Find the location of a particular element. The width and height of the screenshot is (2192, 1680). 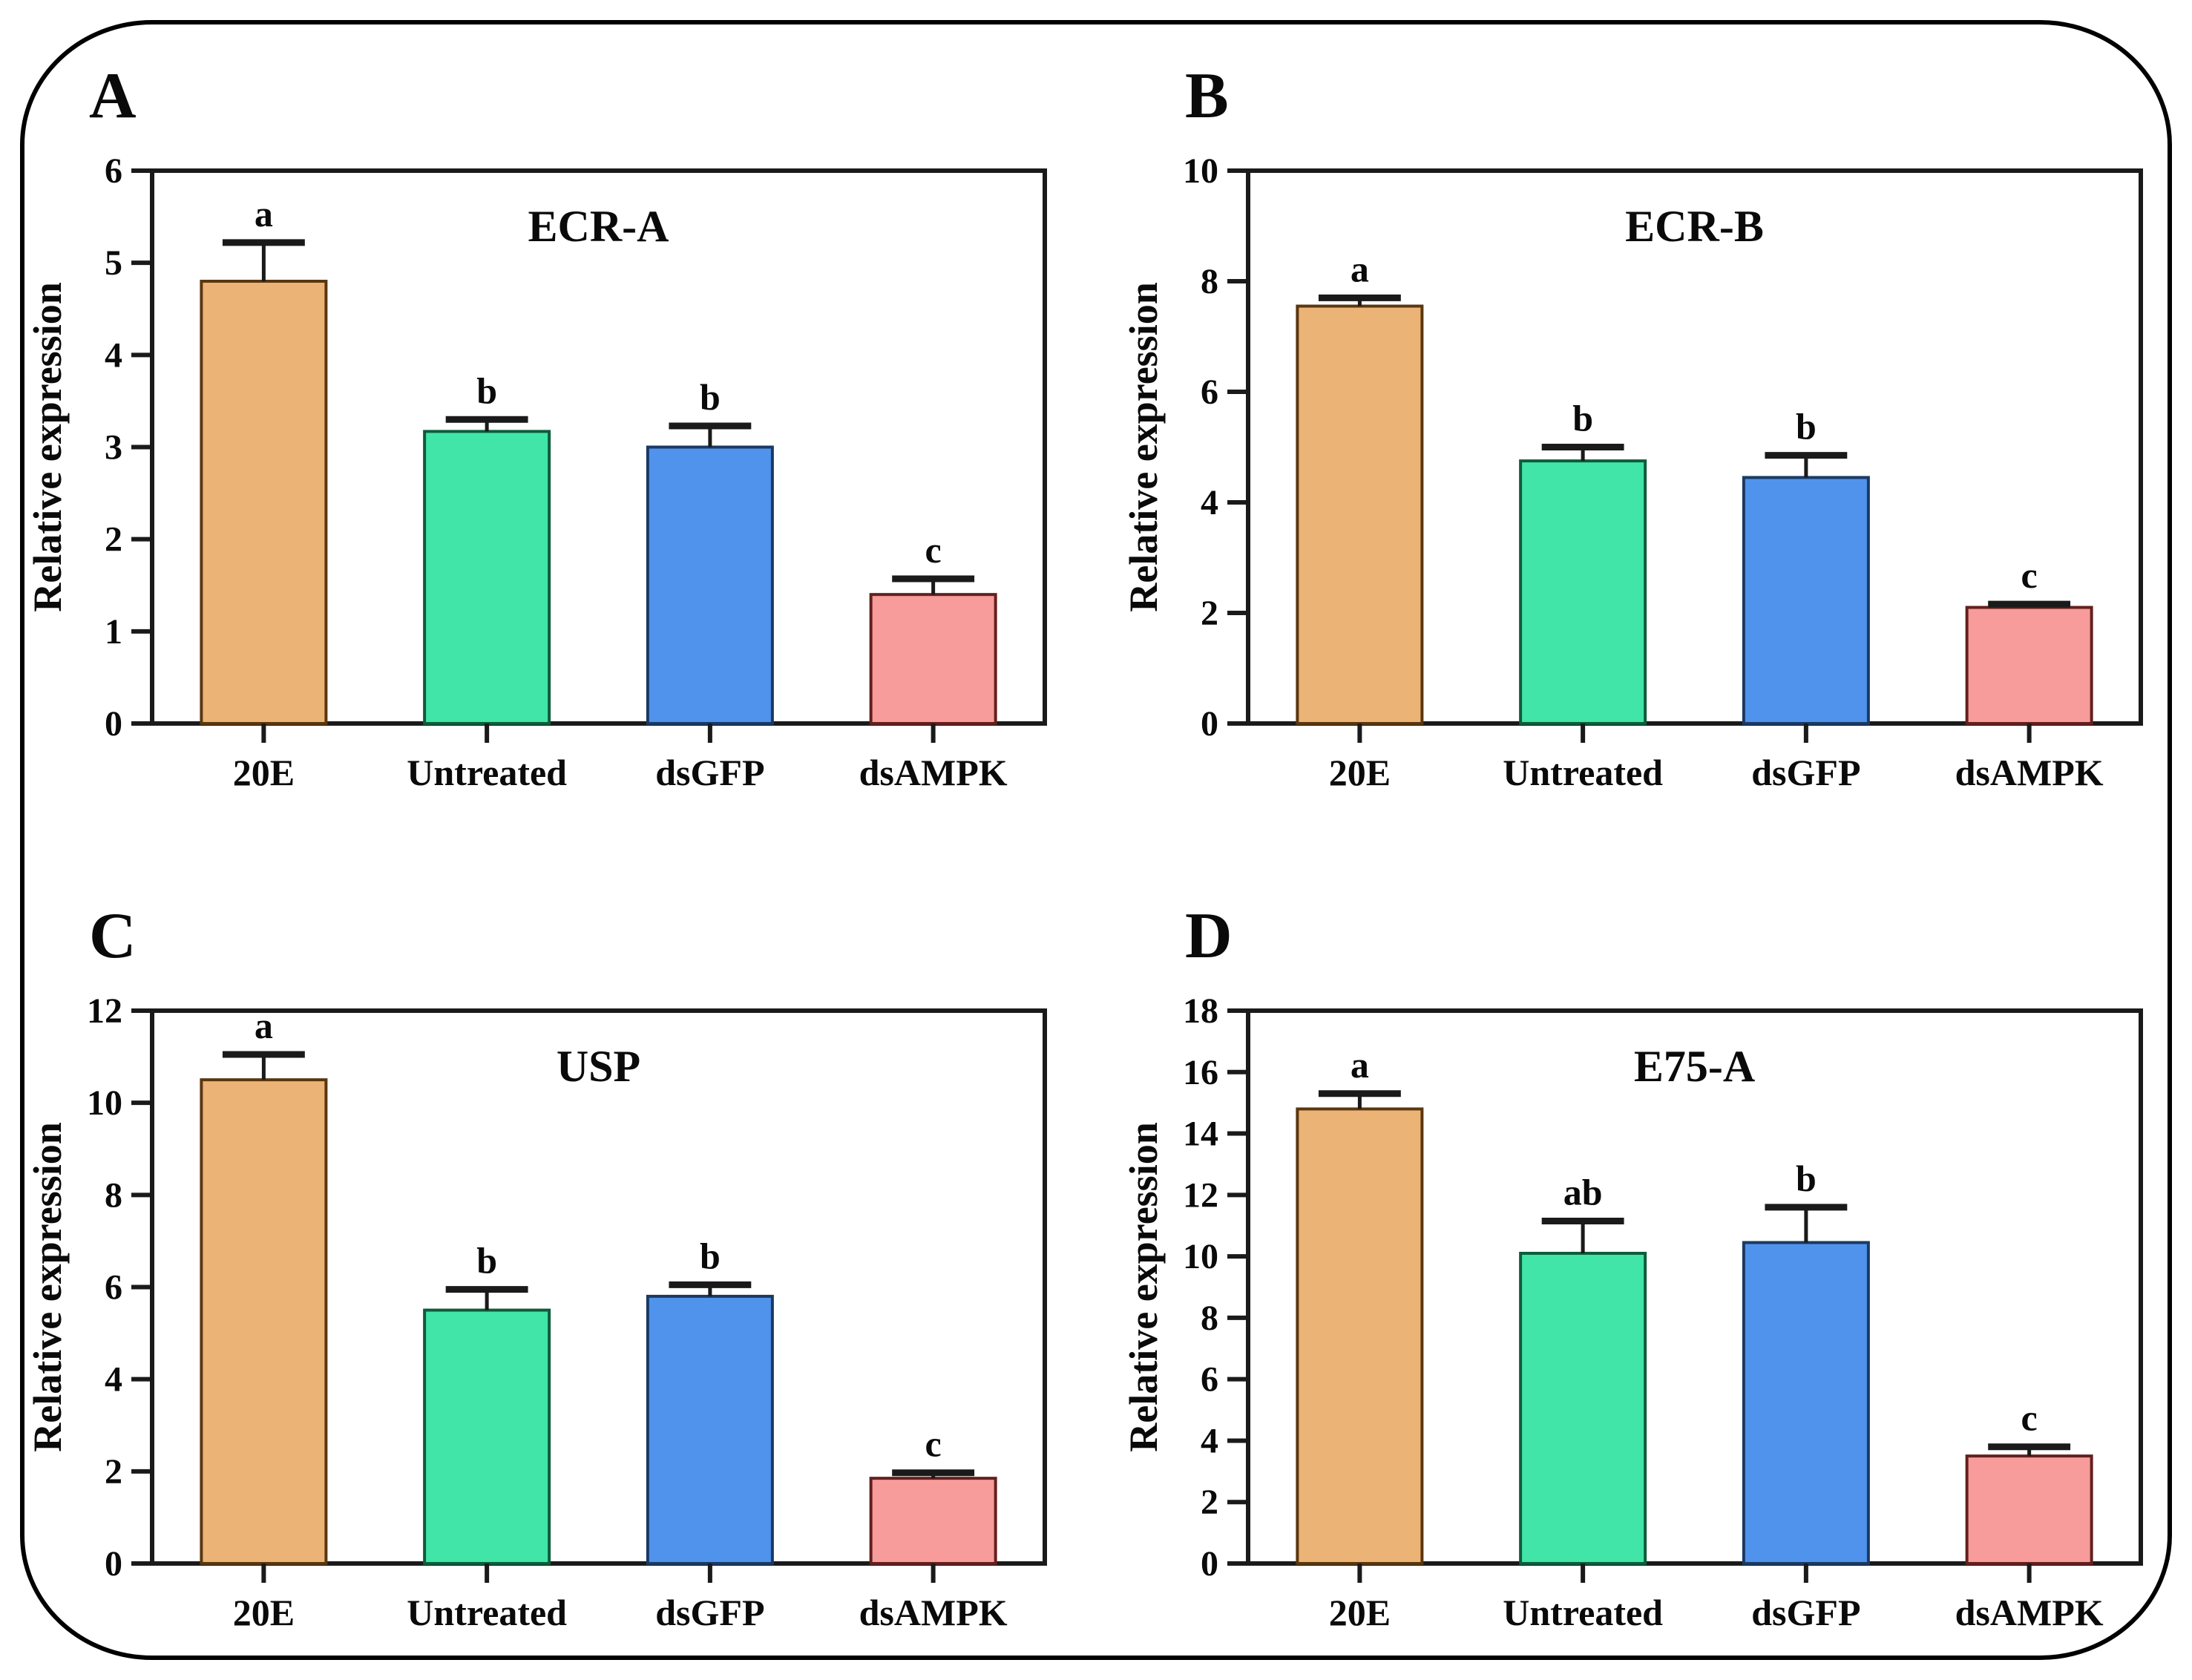

panel-letter: A is located at coordinates (113, 96).